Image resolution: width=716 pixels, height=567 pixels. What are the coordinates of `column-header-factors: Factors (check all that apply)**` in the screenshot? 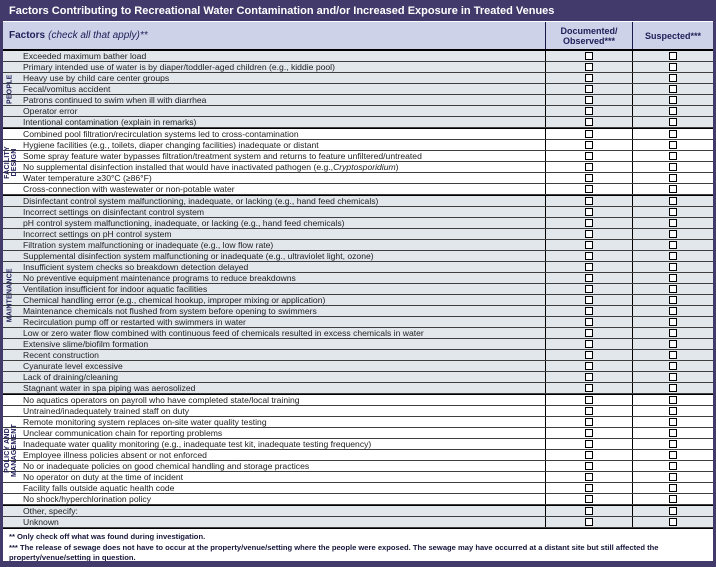 It's located at (274, 35).